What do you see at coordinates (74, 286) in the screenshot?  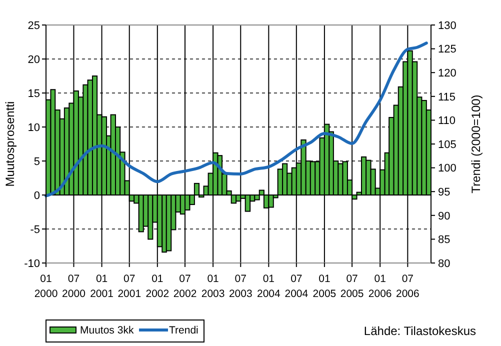 I see `x-tick-label: 07 2000` at bounding box center [74, 286].